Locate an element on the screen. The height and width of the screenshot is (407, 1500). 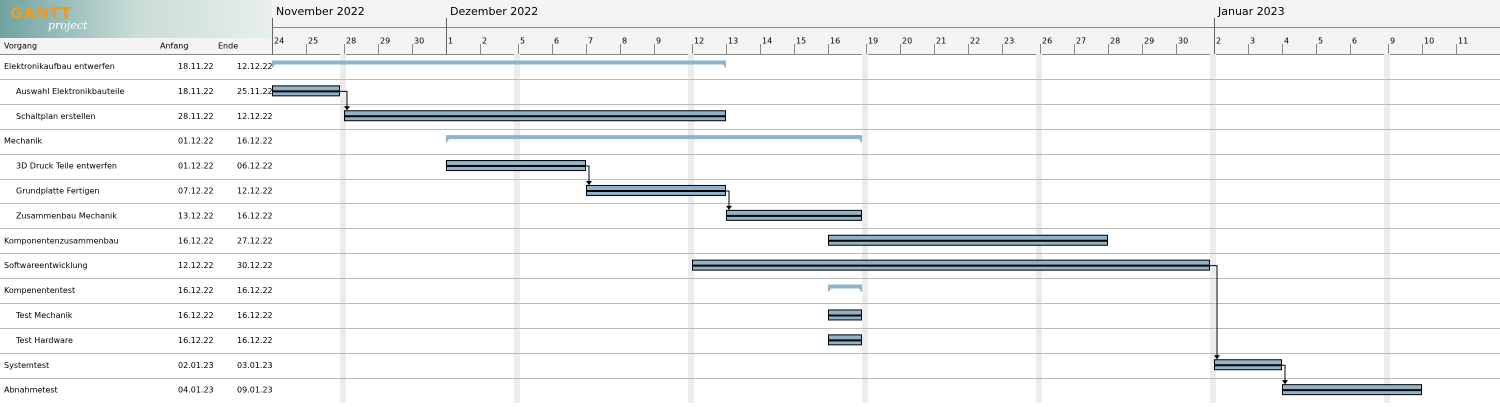
task-name: Kompenententest is located at coordinates (39, 290).